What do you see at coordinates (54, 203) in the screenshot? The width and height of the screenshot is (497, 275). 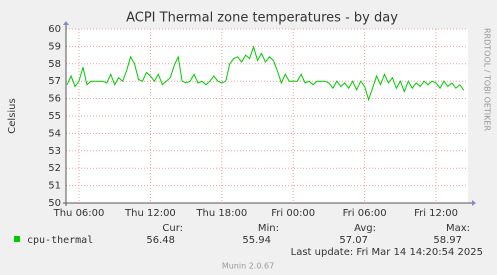 I see `y-tick-label: 50` at bounding box center [54, 203].